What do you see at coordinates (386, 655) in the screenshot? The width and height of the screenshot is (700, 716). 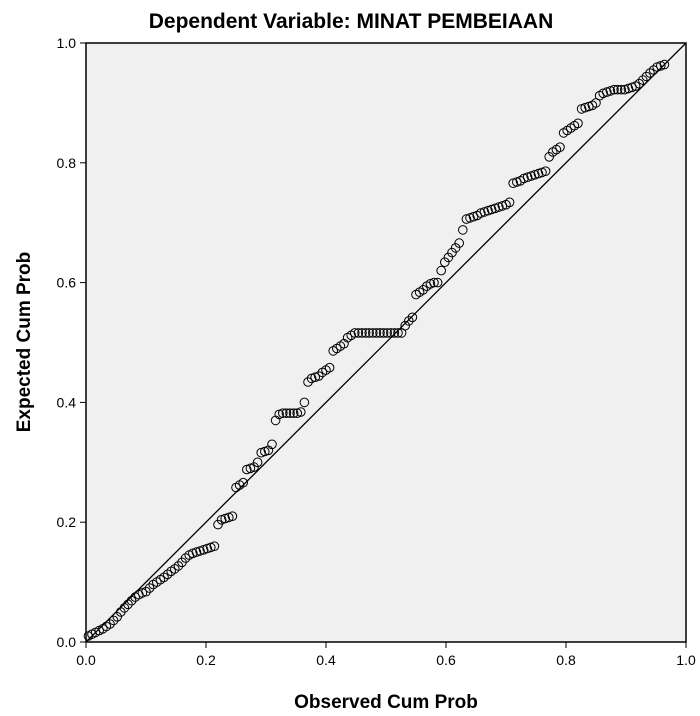 I see `x-axis-ticks: 0.0 0.2 0.4 0.6 0.8 1.0` at bounding box center [386, 655].